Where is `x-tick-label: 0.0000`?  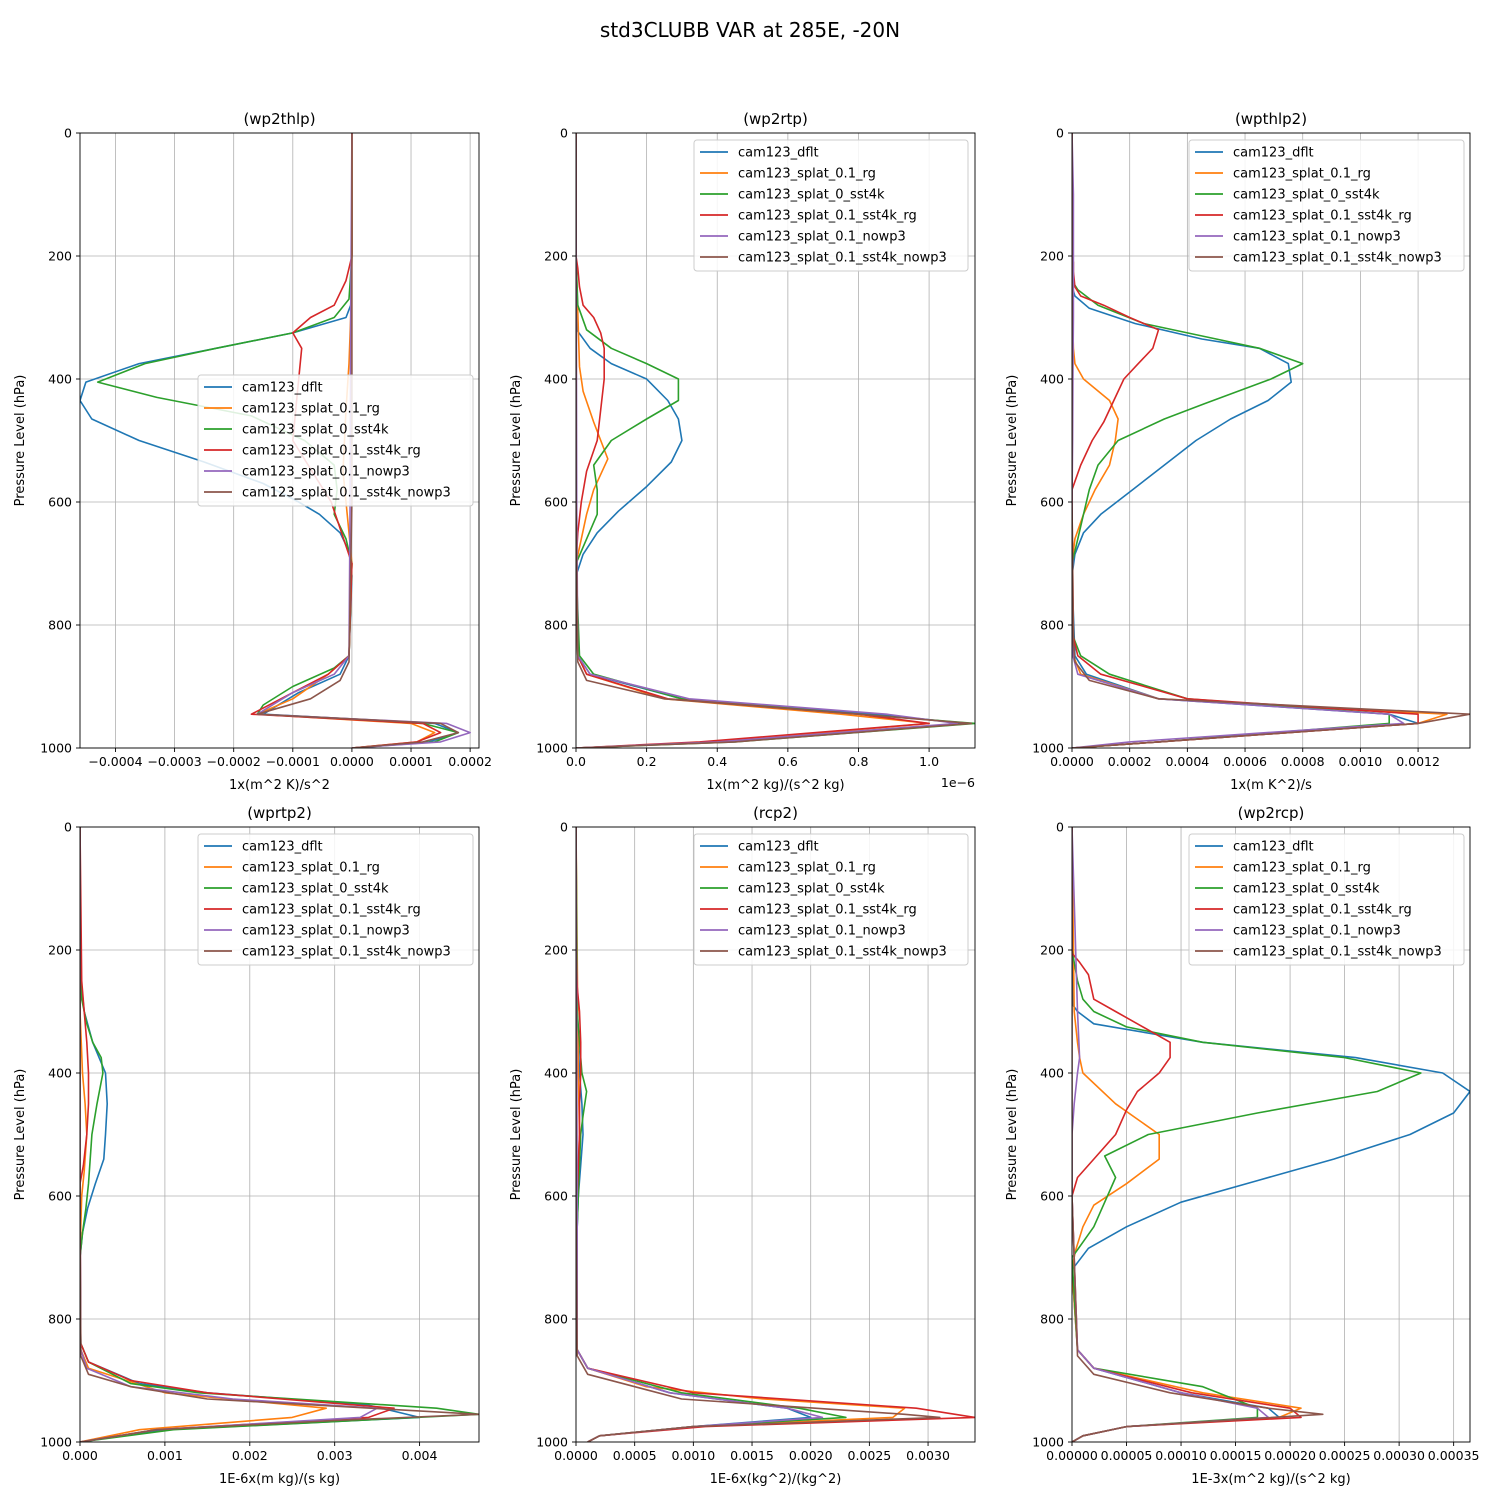 x-tick-label: 0.0000 is located at coordinates (576, 1455).